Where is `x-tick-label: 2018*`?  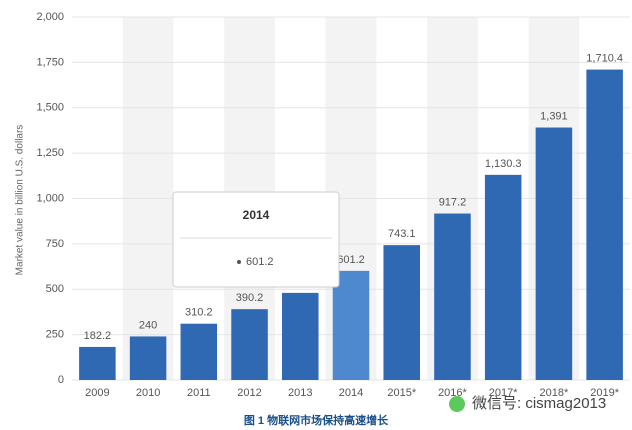 x-tick-label: 2018* is located at coordinates (554, 393).